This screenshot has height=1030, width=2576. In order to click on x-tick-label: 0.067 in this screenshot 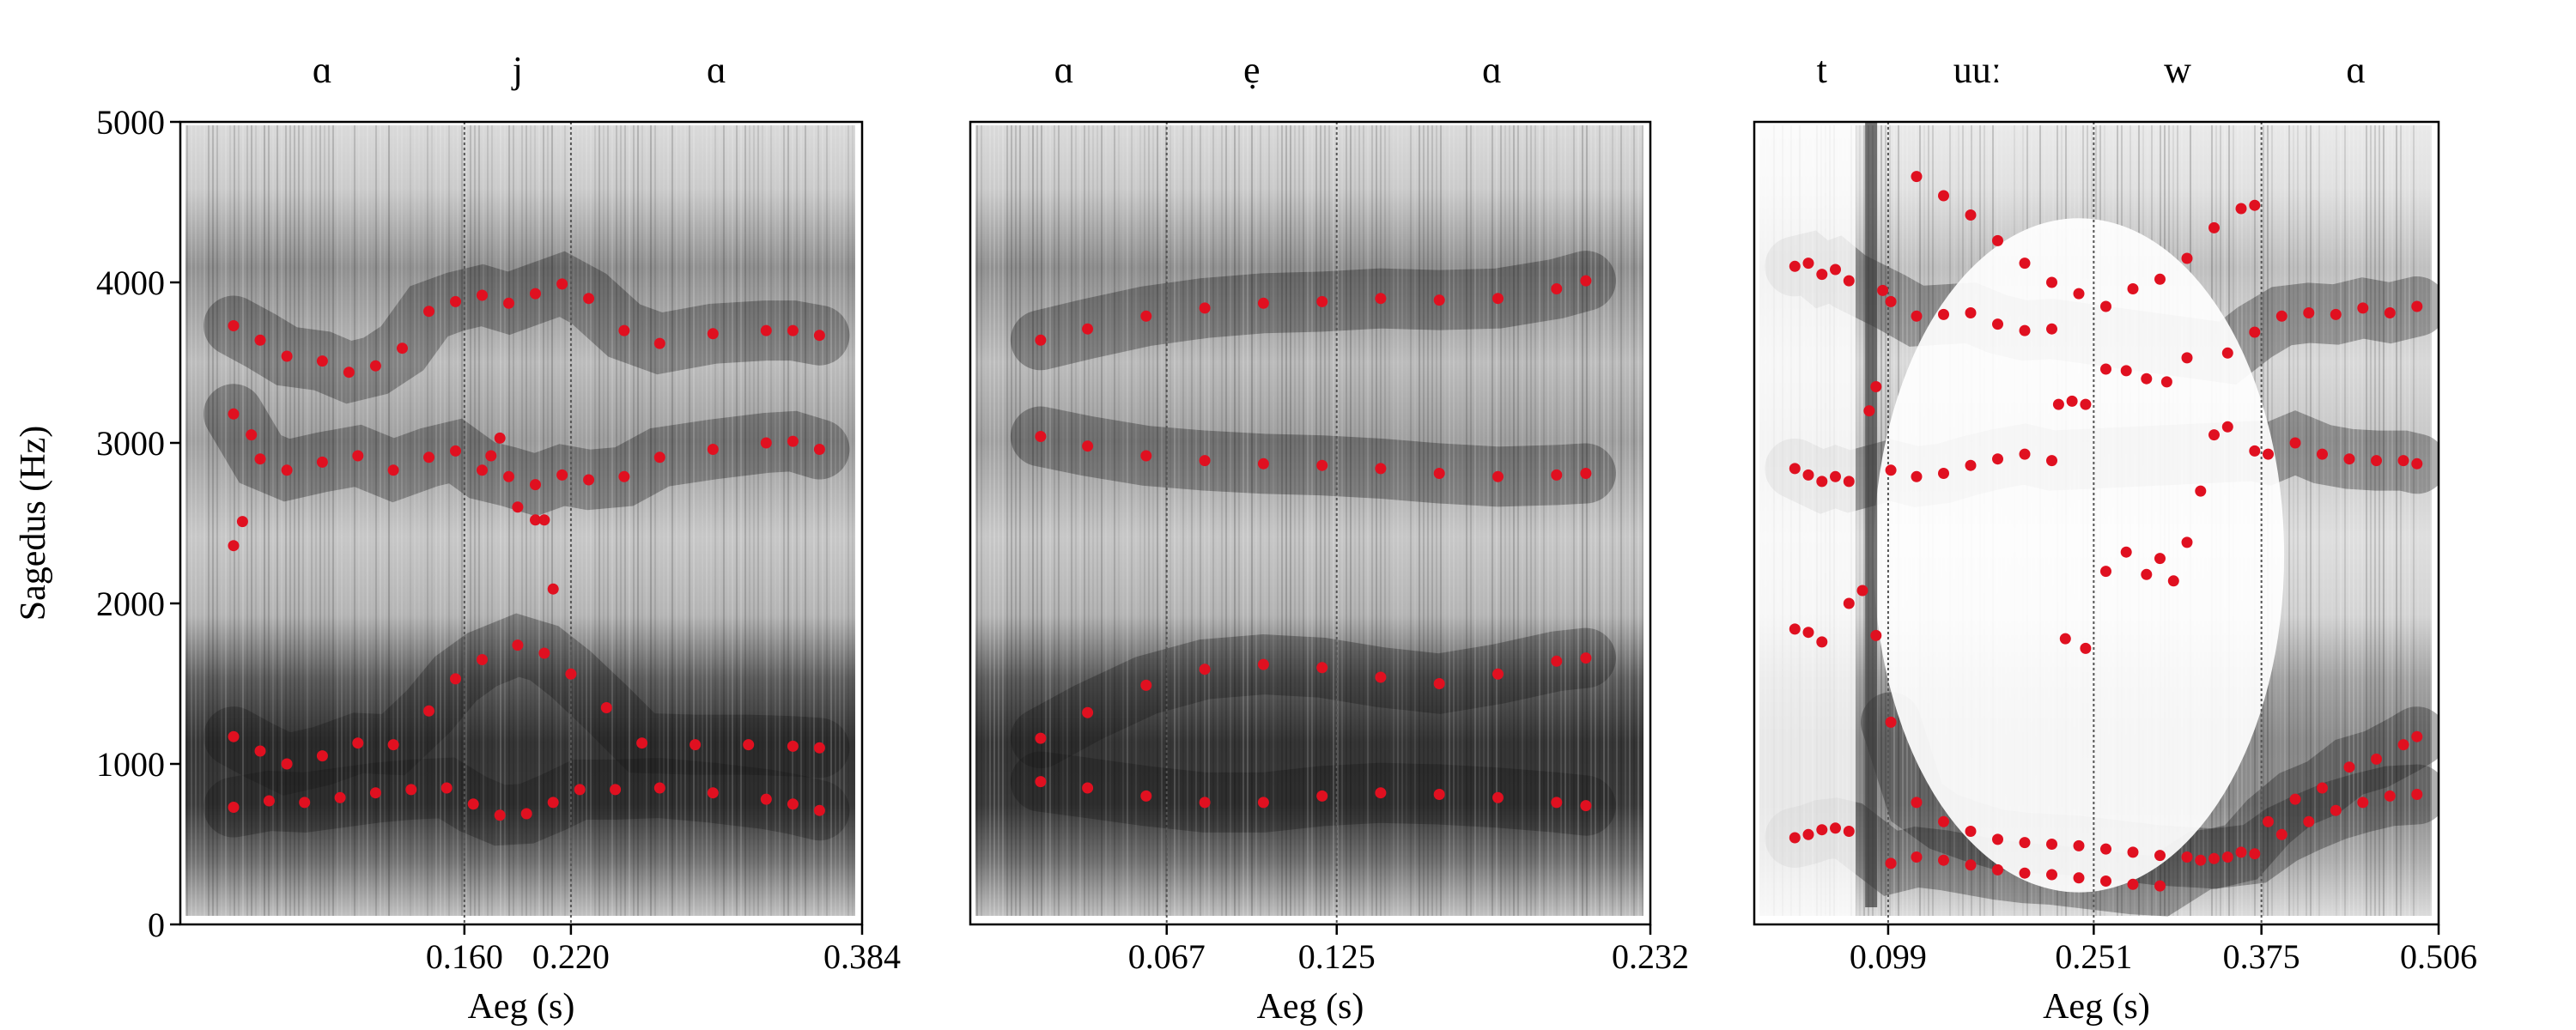, I will do `click(1167, 956)`.